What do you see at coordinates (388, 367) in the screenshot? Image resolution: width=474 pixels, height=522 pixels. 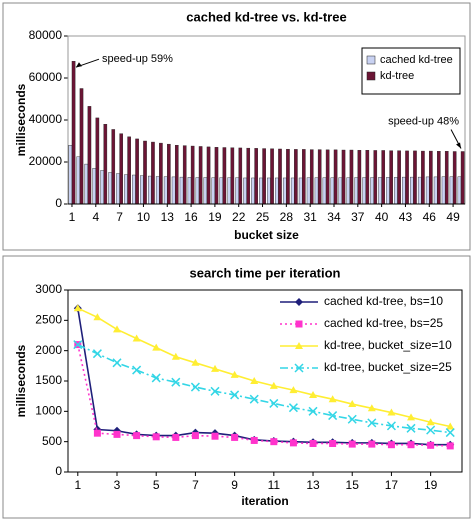 I see `legend-label: kd-tree, bucket_size=25` at bounding box center [388, 367].